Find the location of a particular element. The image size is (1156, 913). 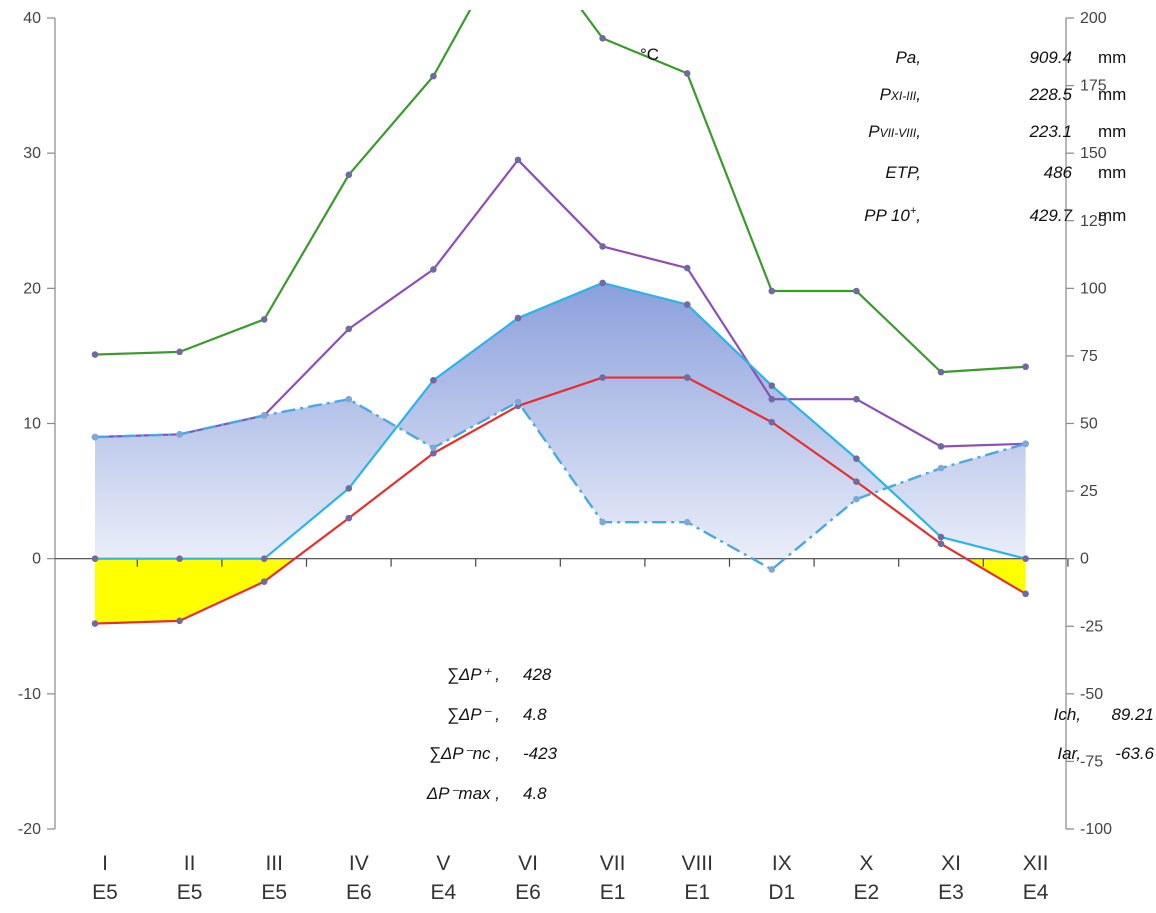

index-label: Iar, is located at coordinates (1069, 753).